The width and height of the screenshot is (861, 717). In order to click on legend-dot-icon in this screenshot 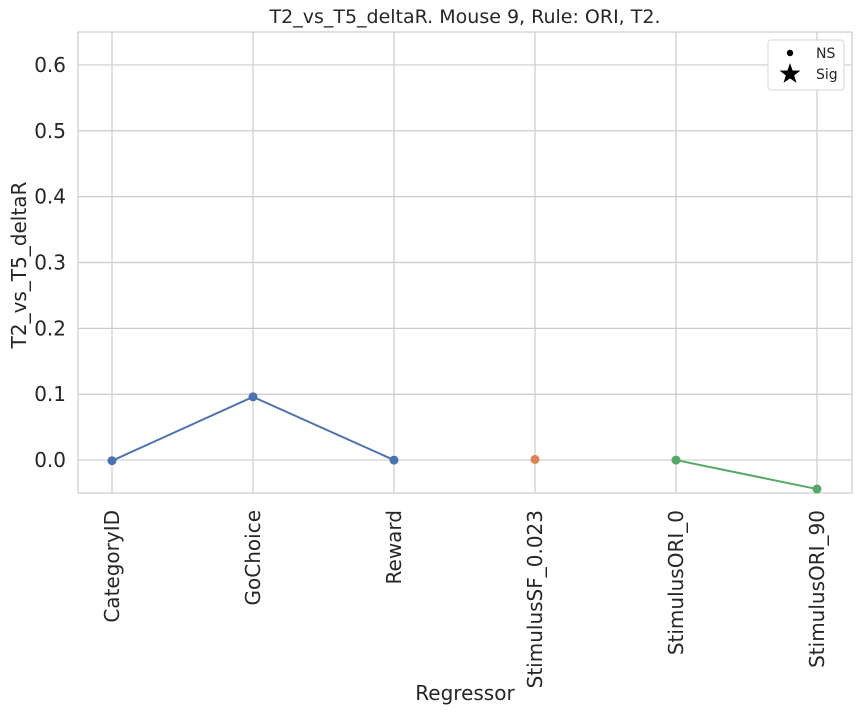, I will do `click(790, 53)`.